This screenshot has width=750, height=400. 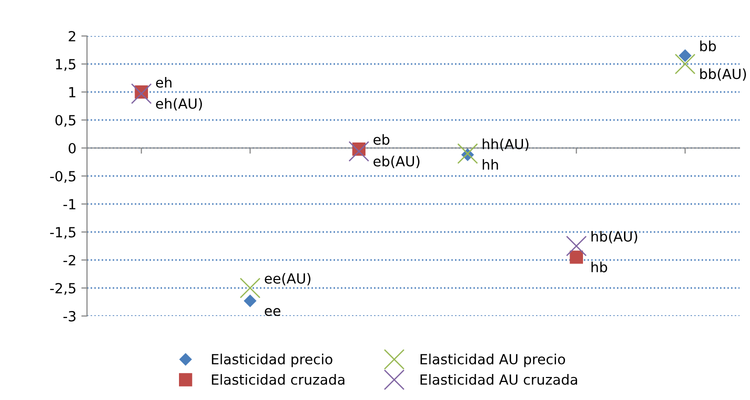 I want to click on data-label: eh, so click(x=164, y=82).